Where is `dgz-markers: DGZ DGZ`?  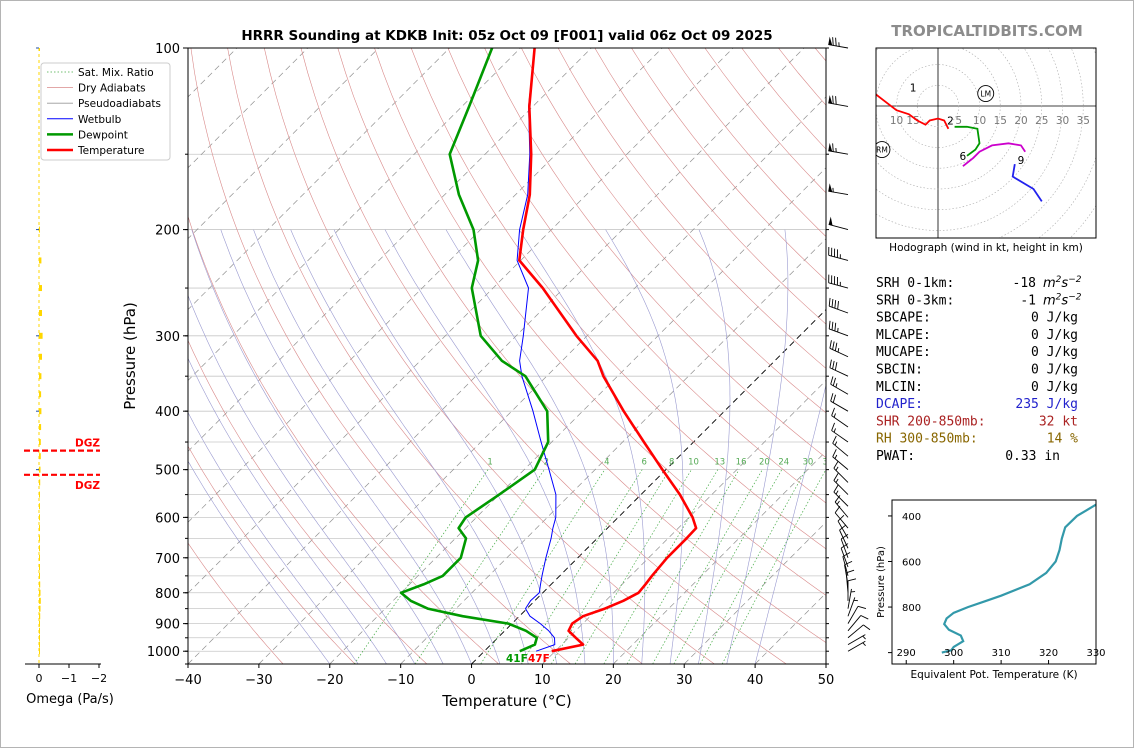
dgz-markers: DGZ DGZ is located at coordinates (62, 465).